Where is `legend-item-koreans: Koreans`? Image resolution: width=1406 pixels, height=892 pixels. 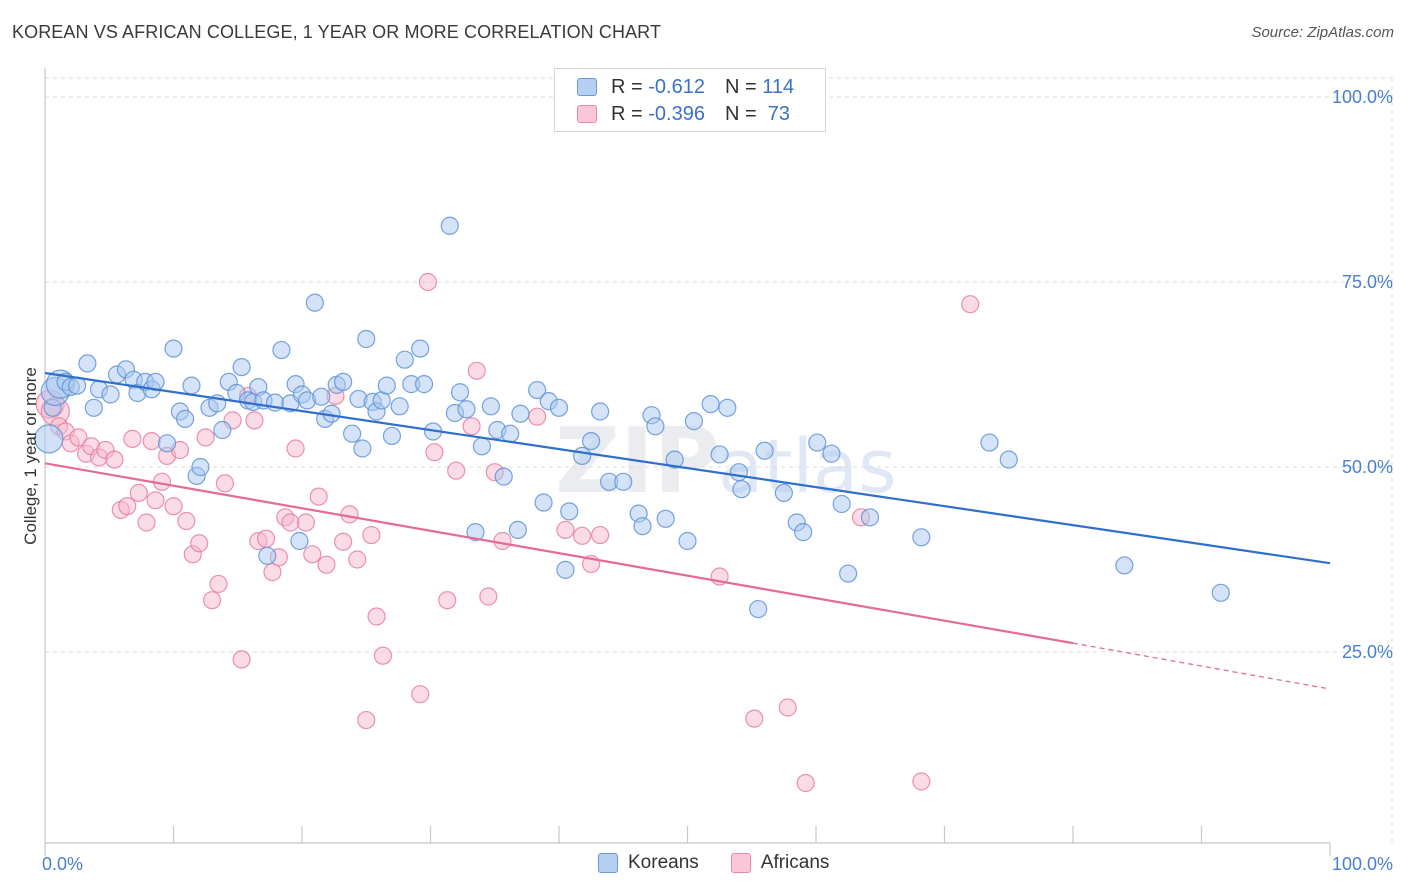
legend-item-koreans: Koreans is located at coordinates (648, 863).